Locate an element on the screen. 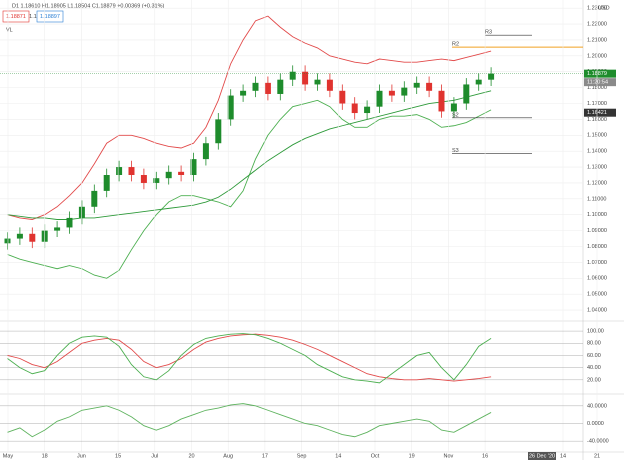  y-tick-label: 100.00 is located at coordinates (595, 332).